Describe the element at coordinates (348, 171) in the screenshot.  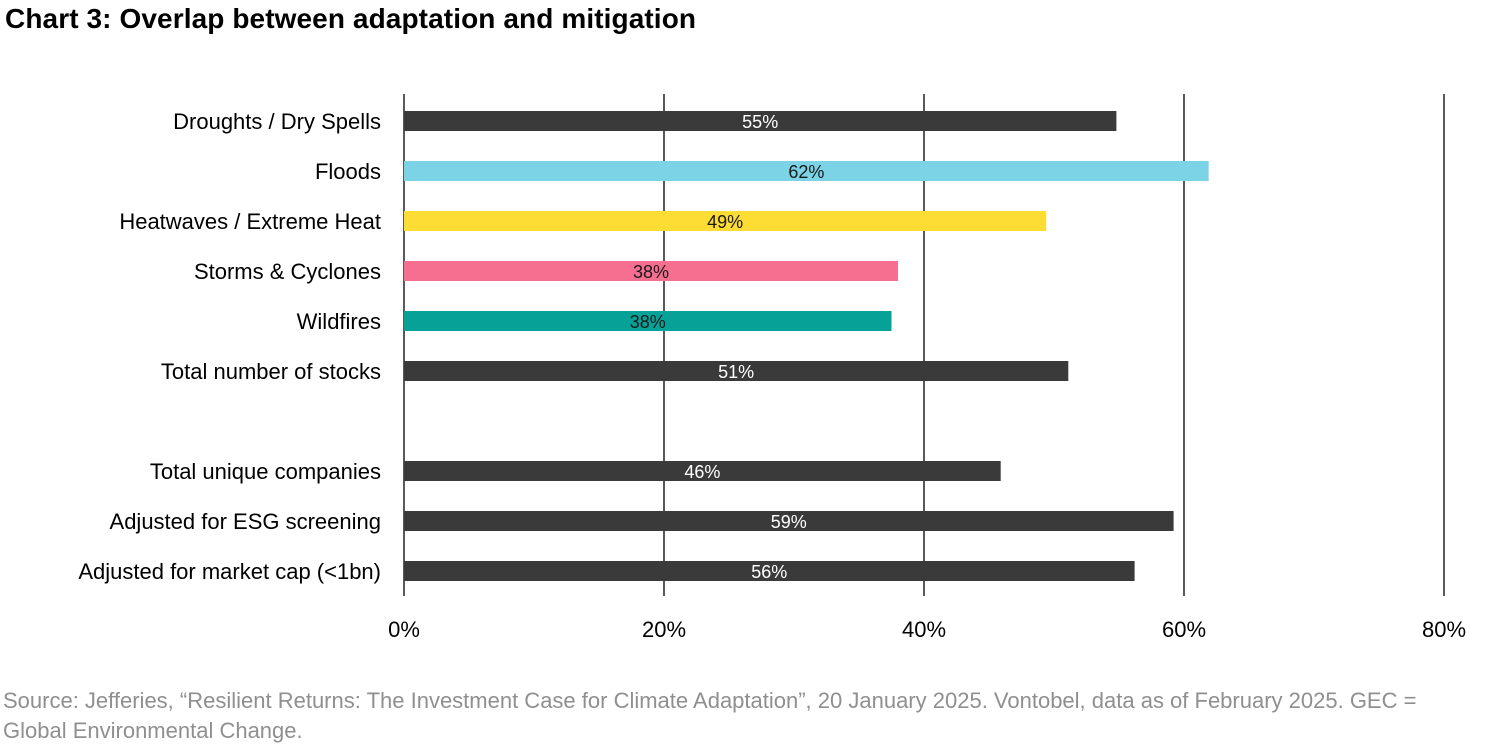
I see `category-label: Floods` at that location.